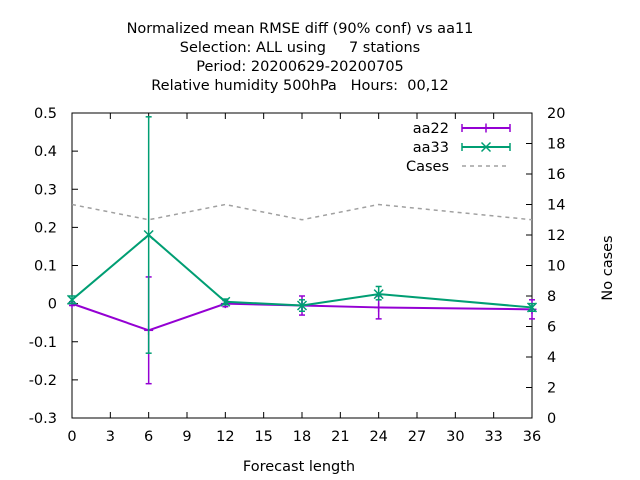  I want to click on x-axis-label: Forecast length, so click(299, 467).